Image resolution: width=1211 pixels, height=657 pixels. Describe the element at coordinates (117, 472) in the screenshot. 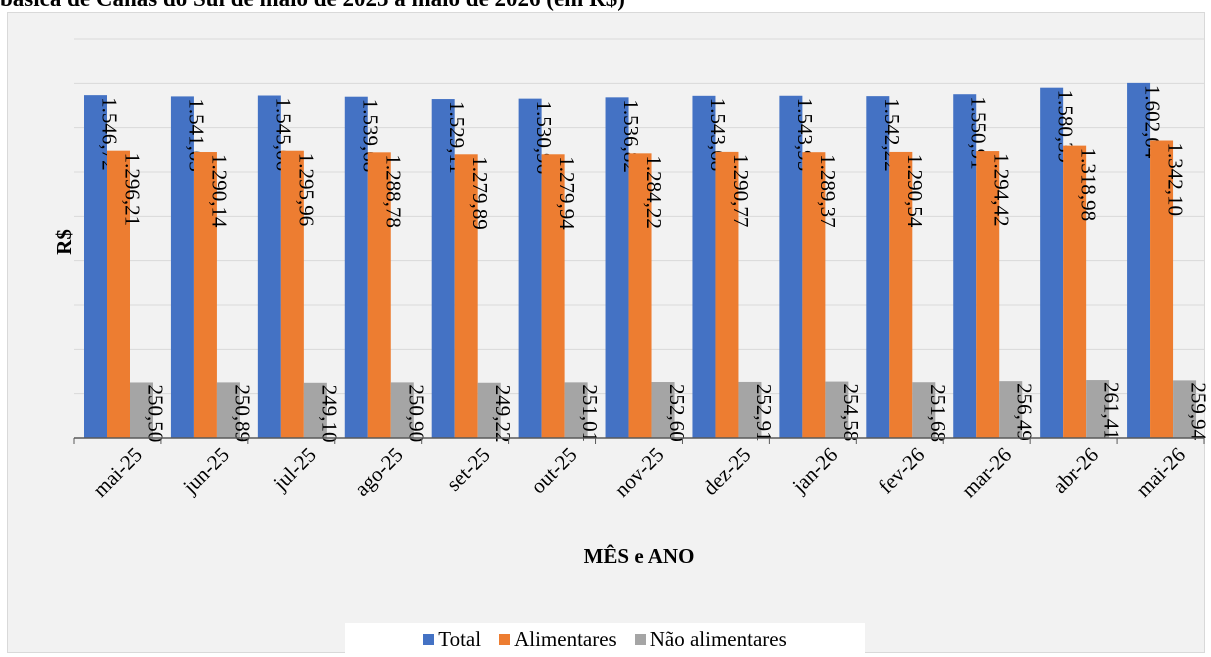

I see `x-tick-label: mai-25` at that location.